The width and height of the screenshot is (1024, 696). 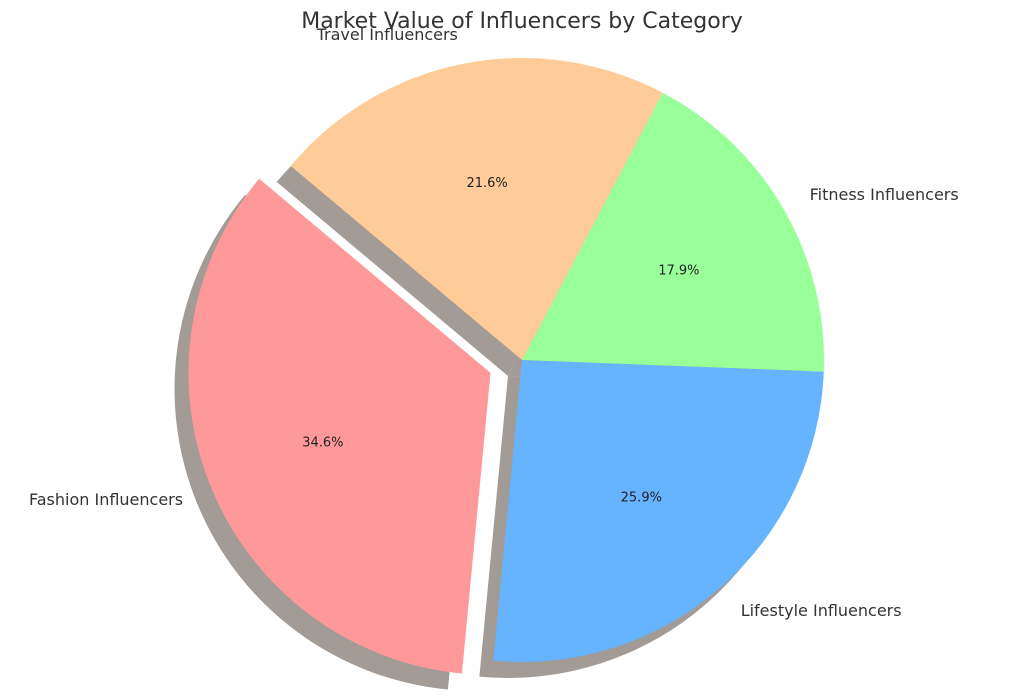 I want to click on slice-label: Fitness Influencers, so click(x=884, y=194).